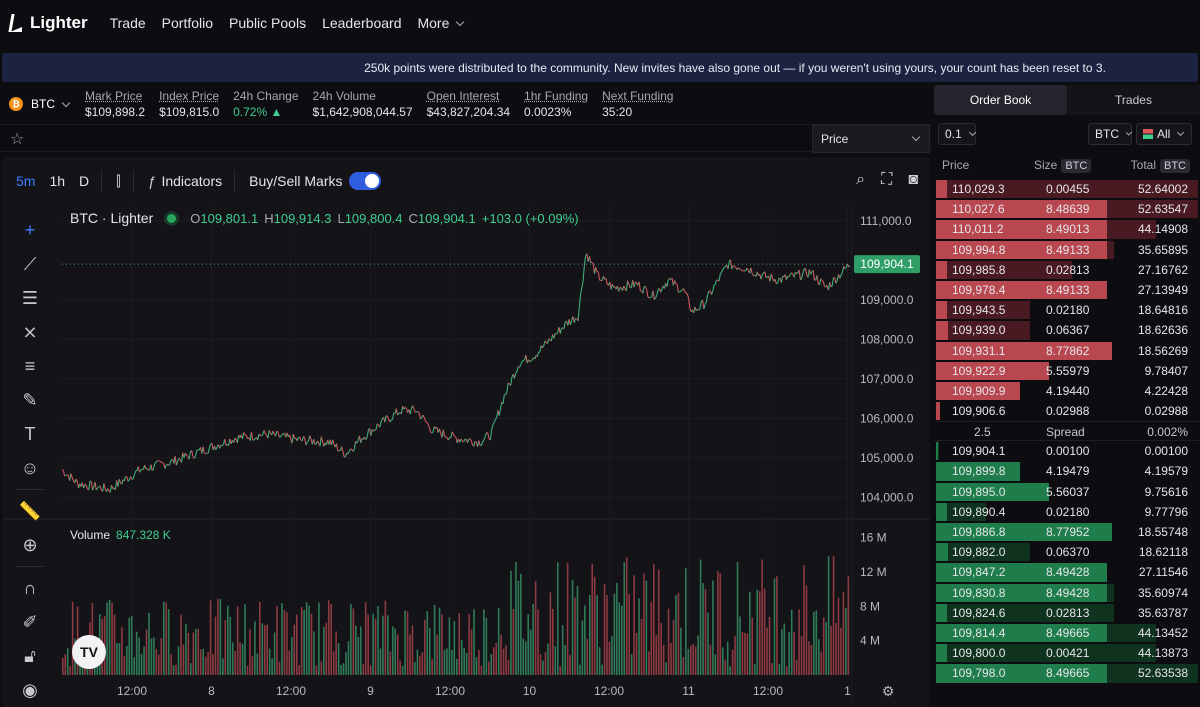  What do you see at coordinates (30, 263) in the screenshot?
I see `trend-line-icon: ⟋` at bounding box center [30, 263].